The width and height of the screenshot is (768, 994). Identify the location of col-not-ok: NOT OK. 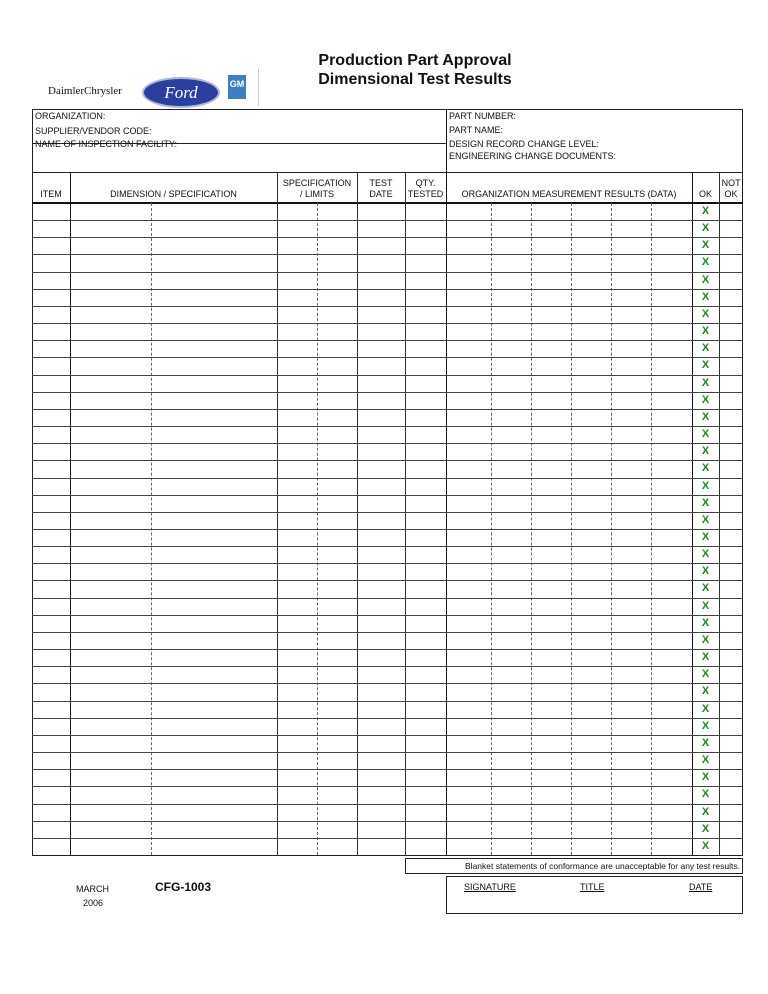
(731, 188).